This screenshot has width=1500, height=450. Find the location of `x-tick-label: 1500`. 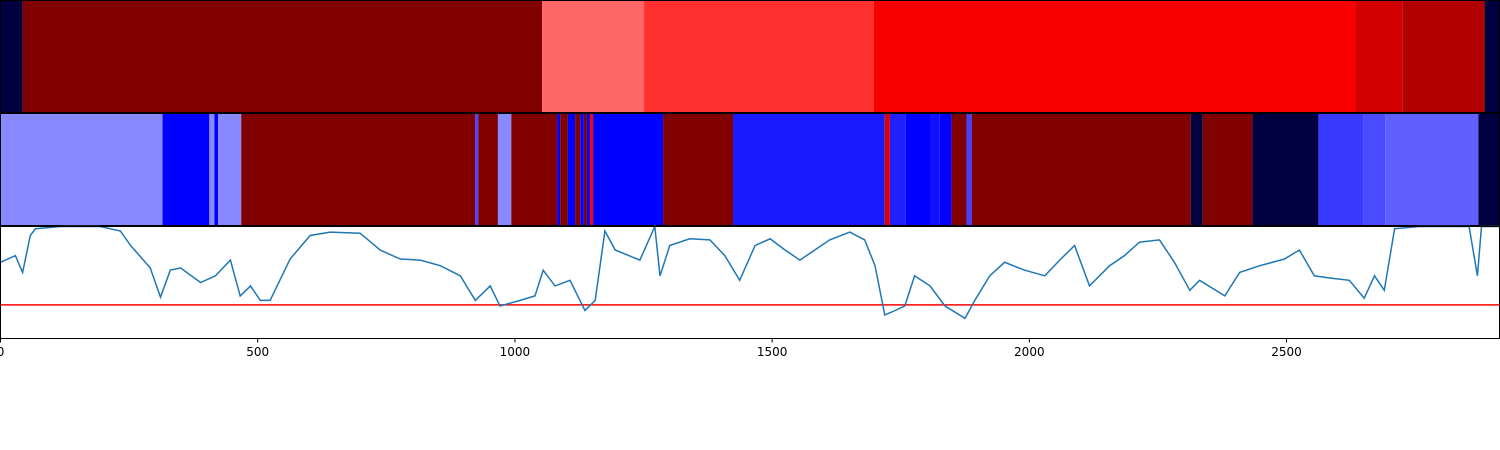

x-tick-label: 1500 is located at coordinates (772, 352).